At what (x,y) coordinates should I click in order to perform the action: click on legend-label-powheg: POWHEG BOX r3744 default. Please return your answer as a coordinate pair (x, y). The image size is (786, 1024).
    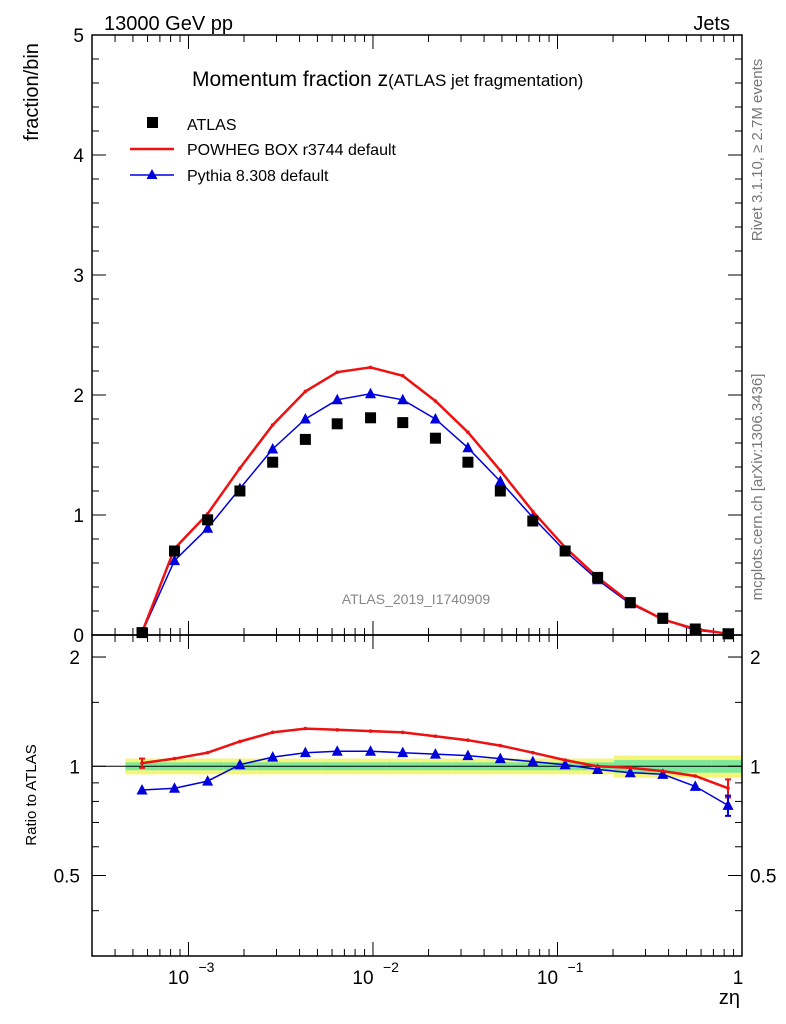
    Looking at the image, I should click on (292, 150).